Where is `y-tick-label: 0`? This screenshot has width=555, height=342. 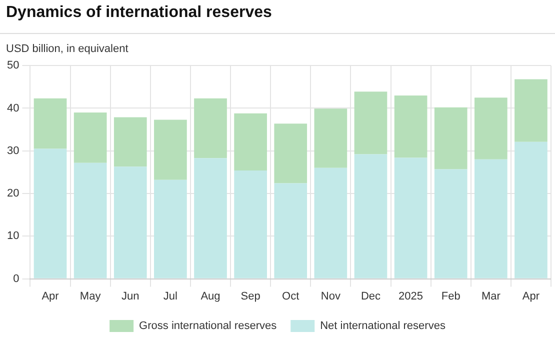 y-tick-label: 0 is located at coordinates (16, 278).